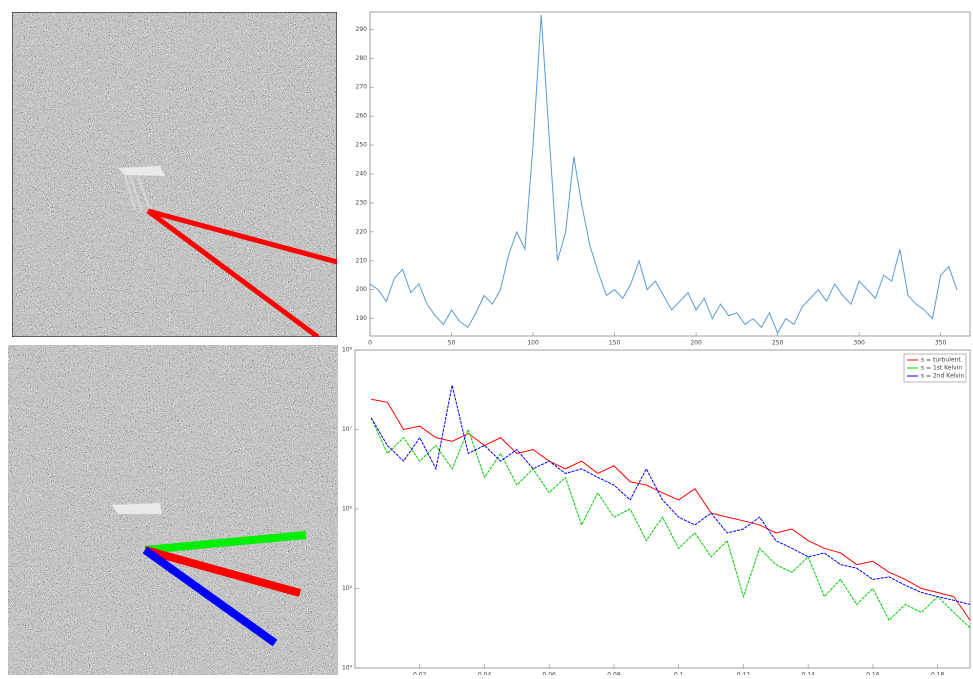  Describe the element at coordinates (941, 360) in the screenshot. I see `legend-label: s = turbulent` at that location.